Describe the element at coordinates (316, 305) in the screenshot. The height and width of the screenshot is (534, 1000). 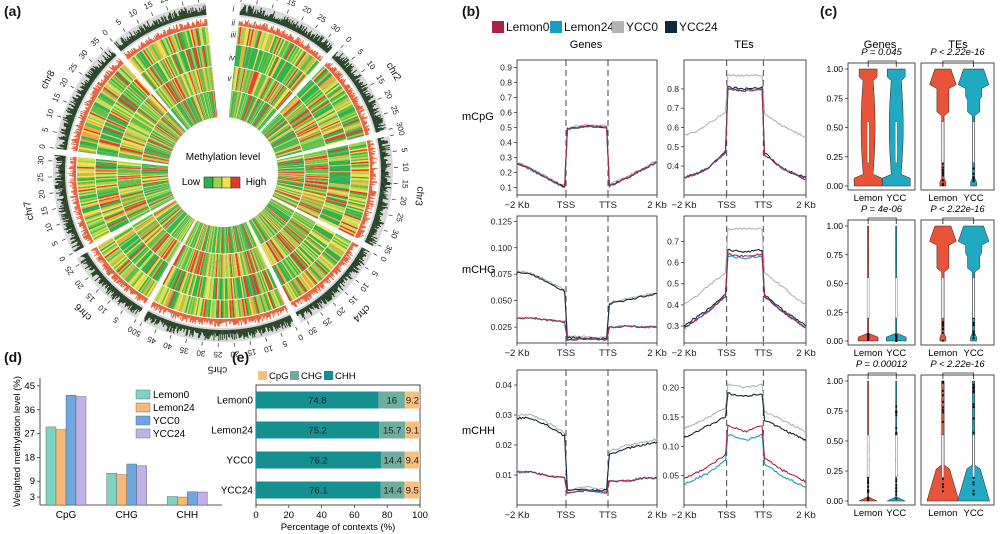
I see `density-track-chr4` at that location.